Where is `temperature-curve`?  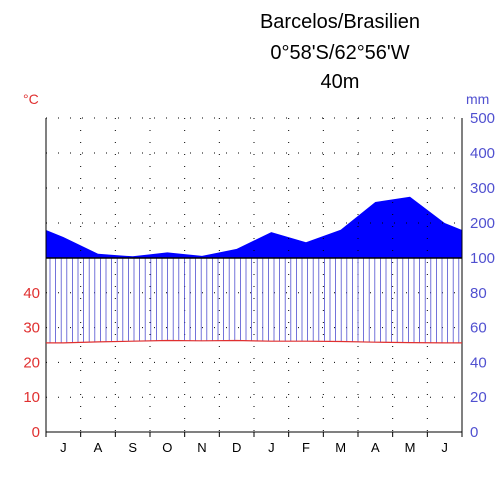 temperature-curve is located at coordinates (254, 341).